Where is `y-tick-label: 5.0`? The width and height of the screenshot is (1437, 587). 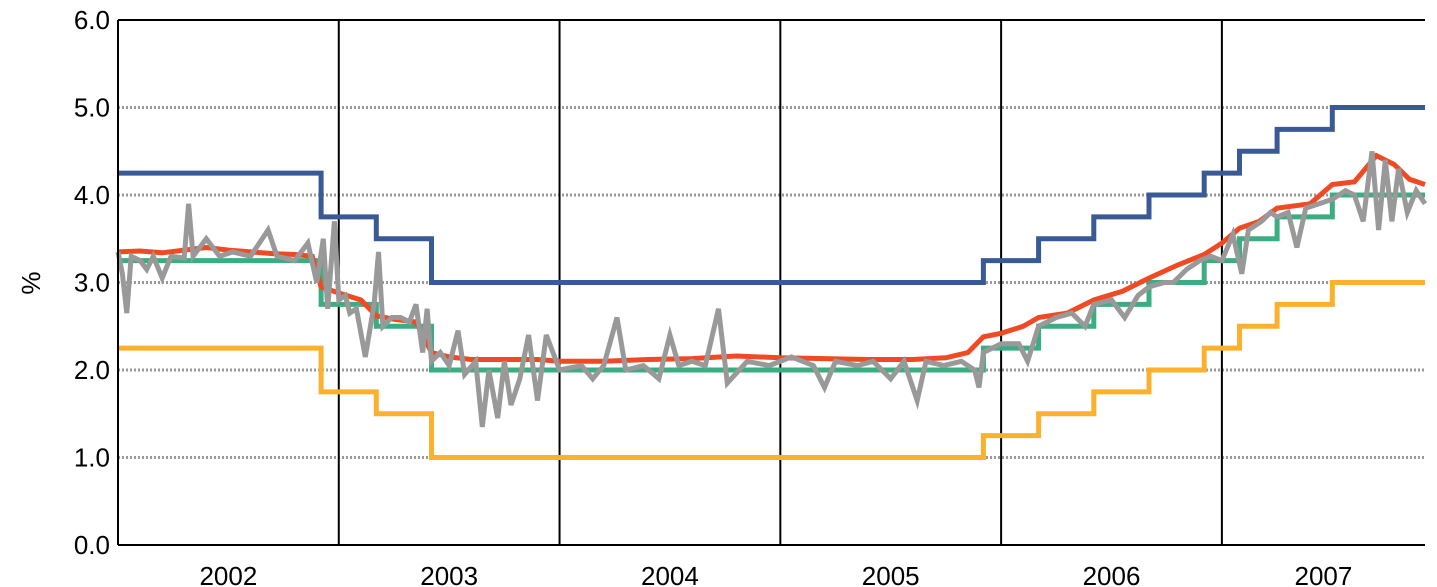
y-tick-label: 5.0 is located at coordinates (92, 108).